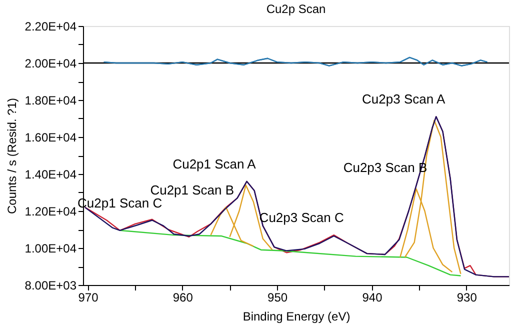 The height and width of the screenshot is (327, 525). Describe the element at coordinates (404, 99) in the screenshot. I see `annotation: Cu2p3 Scan A` at that location.